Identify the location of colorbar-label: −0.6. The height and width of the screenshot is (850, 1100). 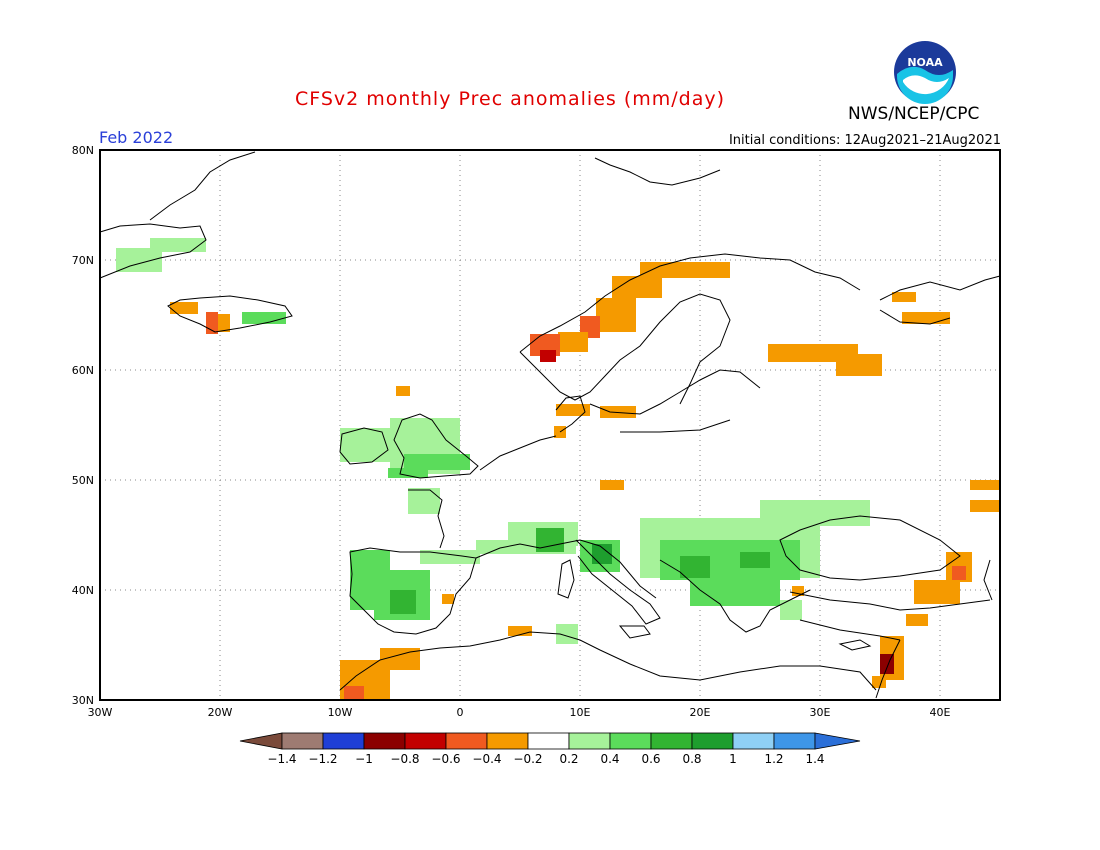
(445, 759).